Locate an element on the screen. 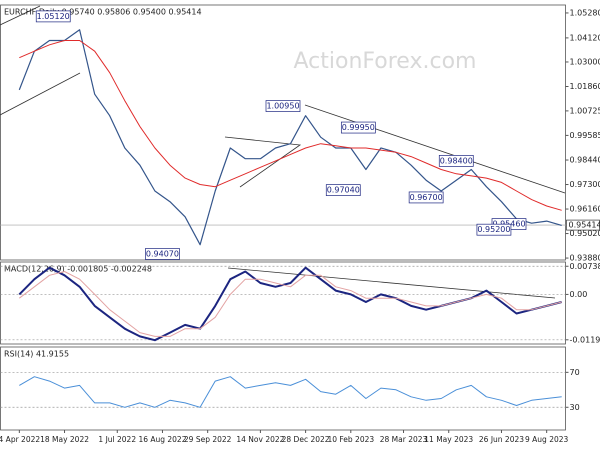 Image resolution: width=600 pixels, height=450 pixels. annotation-label: 0.94070 is located at coordinates (162, 253).